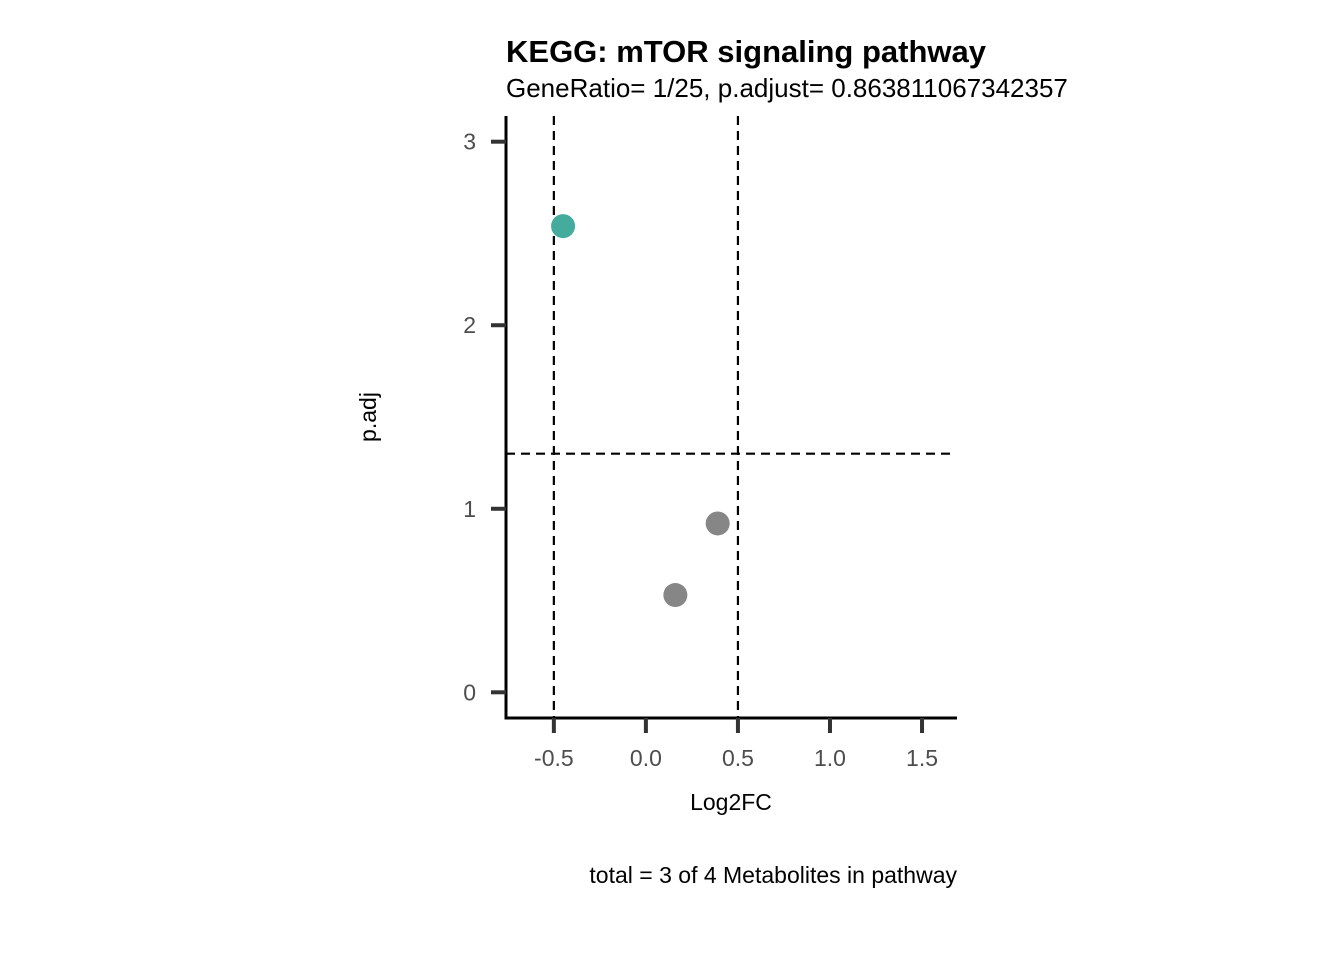  What do you see at coordinates (922, 758) in the screenshot?
I see `x-tick-label: 1.5` at bounding box center [922, 758].